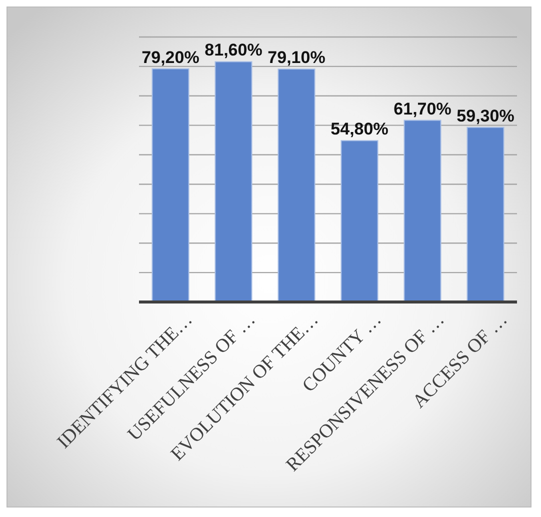 This screenshot has height=517, width=541. Describe the element at coordinates (359, 129) in the screenshot. I see `data-label: 54,80%` at that location.